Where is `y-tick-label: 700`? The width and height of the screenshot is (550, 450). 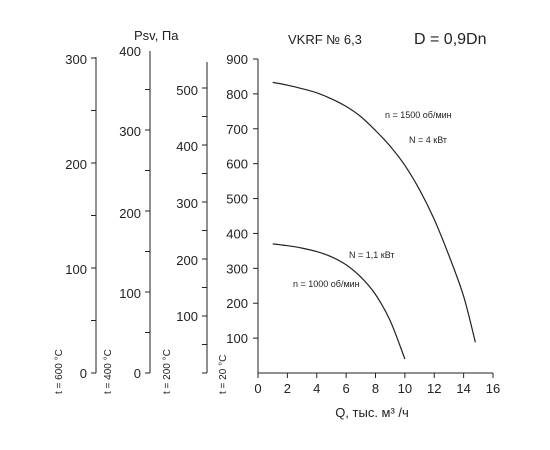 y-tick-label: 700 is located at coordinates (237, 129).